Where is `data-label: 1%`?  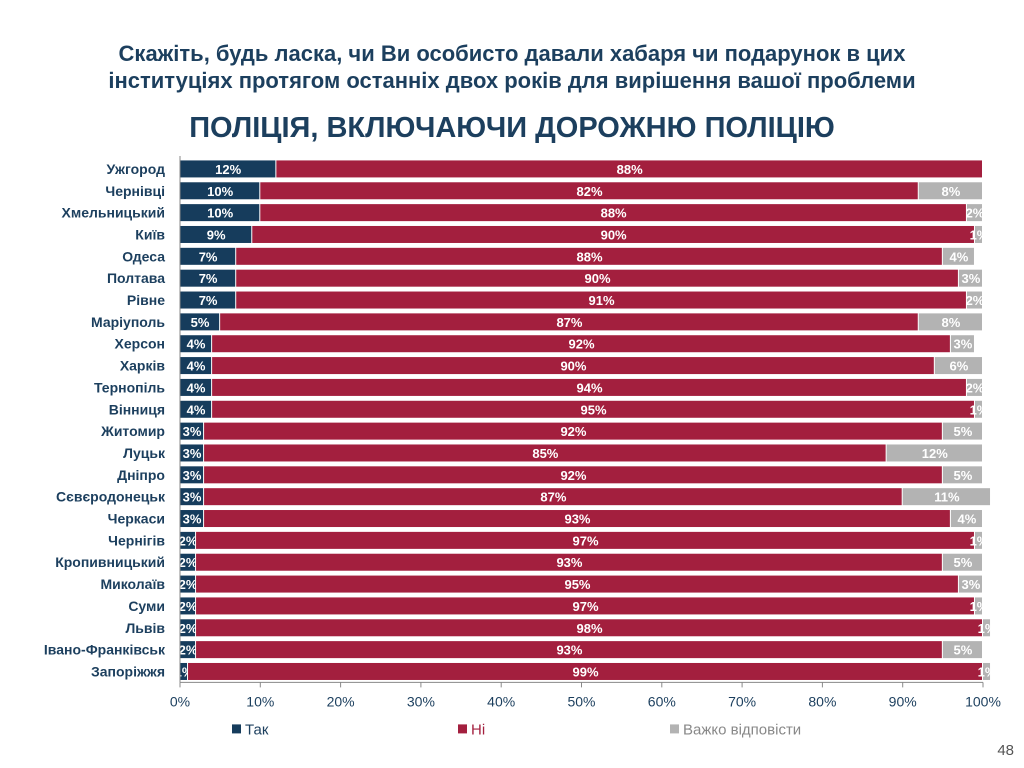
data-label: 1% is located at coordinates (979, 234).